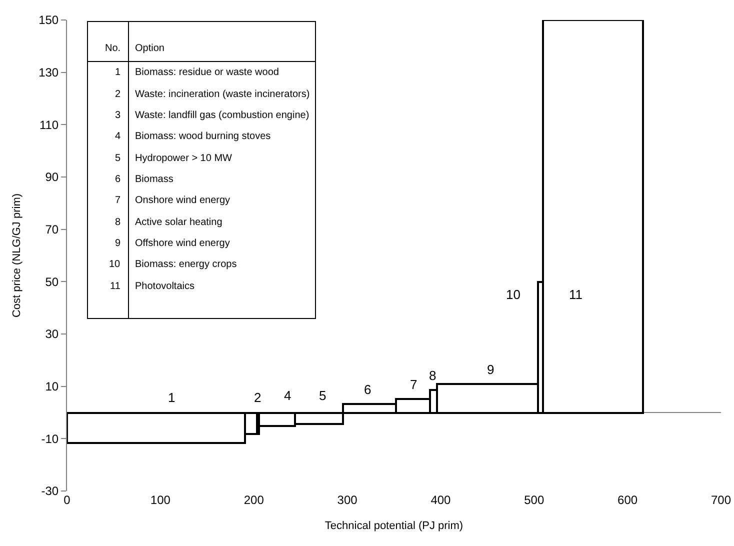  I want to click on annotation: Option, so click(149, 48).